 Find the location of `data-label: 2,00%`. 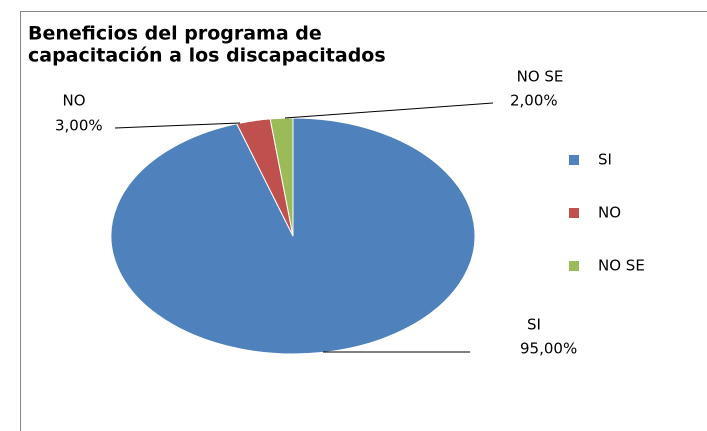

data-label: 2,00% is located at coordinates (534, 101).